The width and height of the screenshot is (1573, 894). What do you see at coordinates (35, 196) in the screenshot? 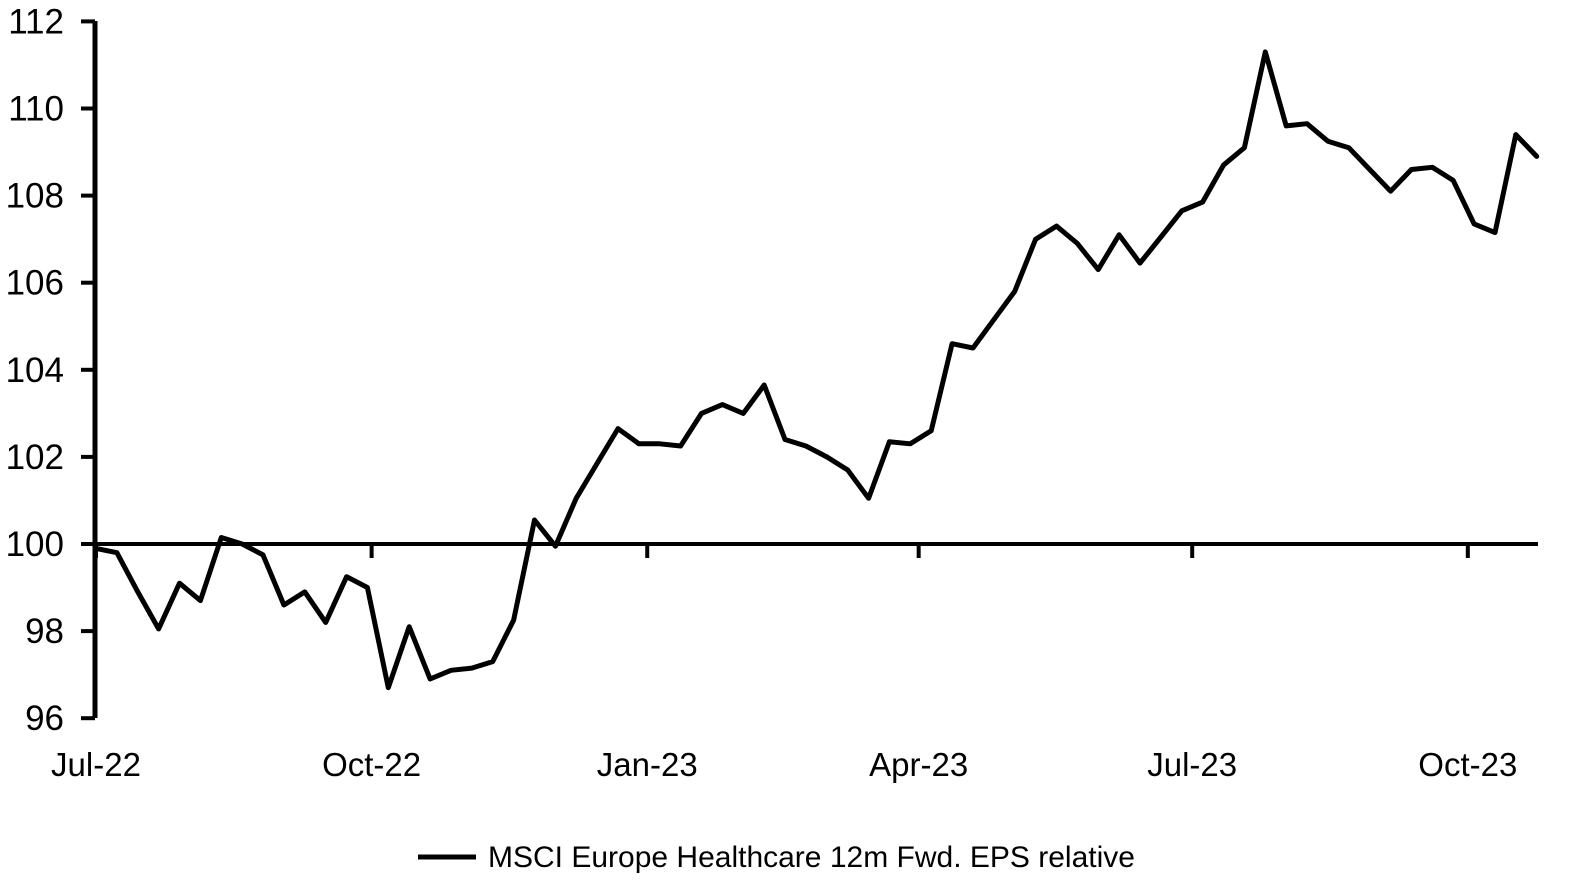
I see `y-tick-label: 108` at bounding box center [35, 196].